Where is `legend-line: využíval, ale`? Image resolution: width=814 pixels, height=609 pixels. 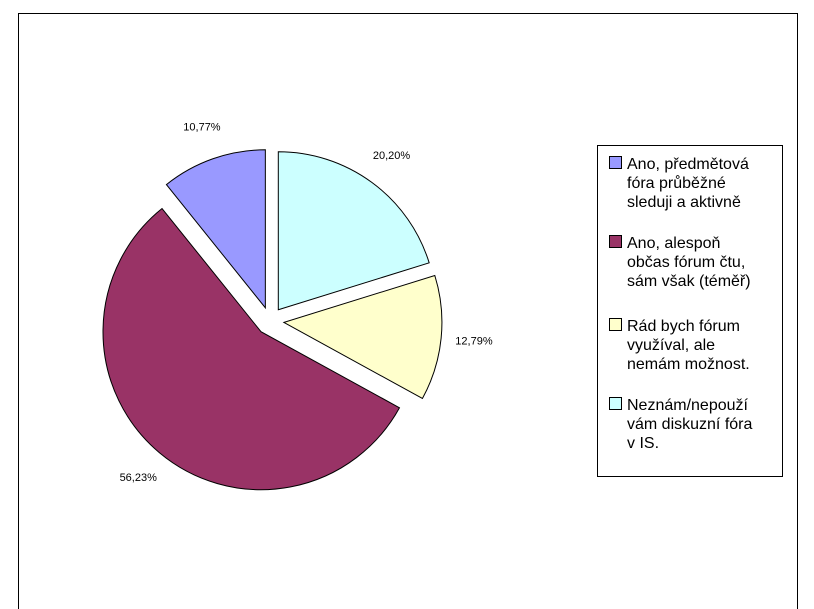 legend-line: využíval, ale is located at coordinates (671, 345).